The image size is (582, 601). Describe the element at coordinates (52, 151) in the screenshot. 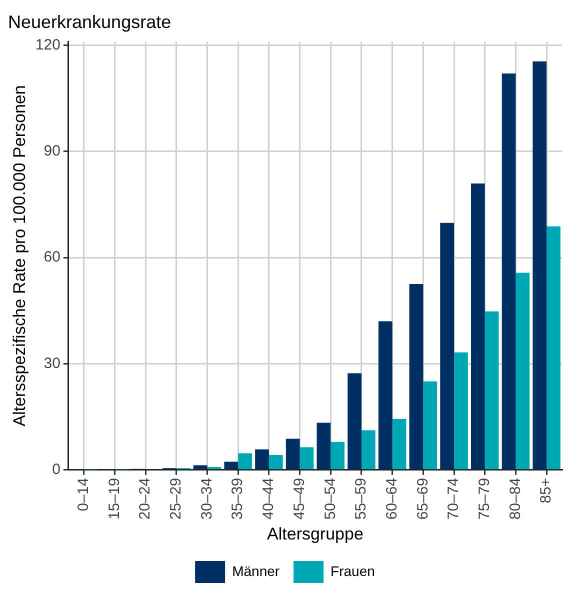

I see `y-tick-label: 90` at that location.